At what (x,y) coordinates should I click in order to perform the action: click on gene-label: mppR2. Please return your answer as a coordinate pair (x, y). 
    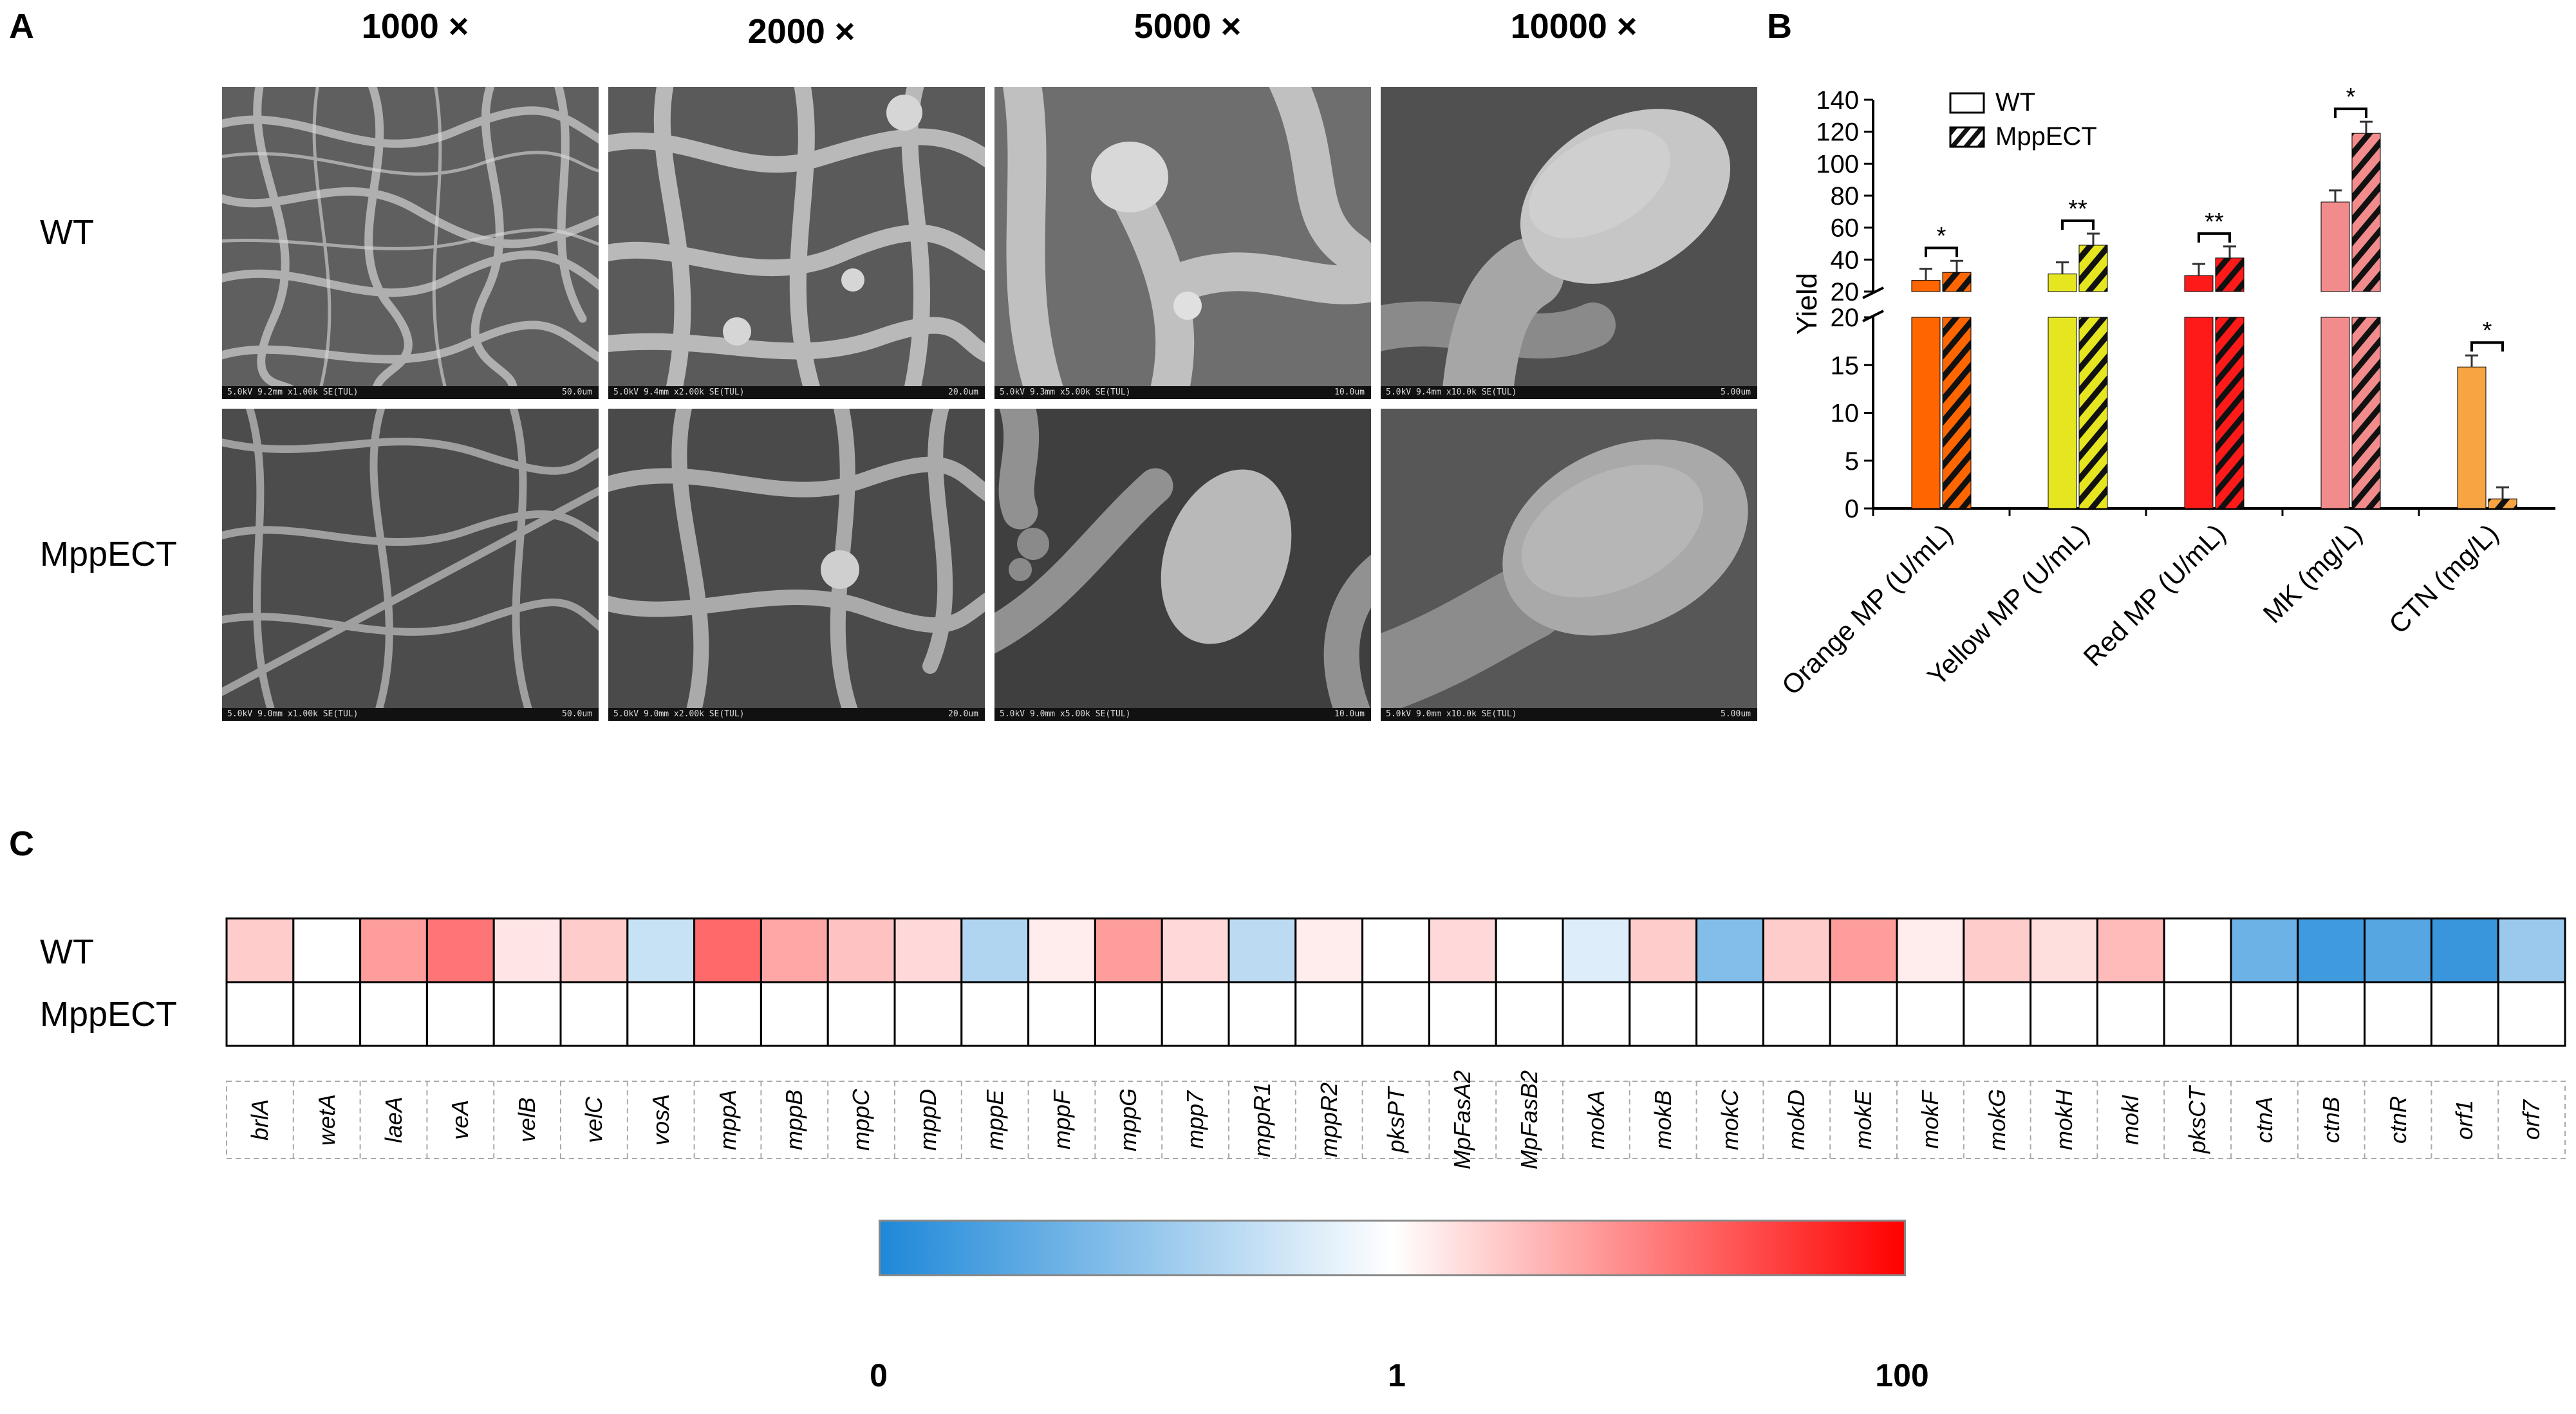
    Looking at the image, I should click on (1329, 1120).